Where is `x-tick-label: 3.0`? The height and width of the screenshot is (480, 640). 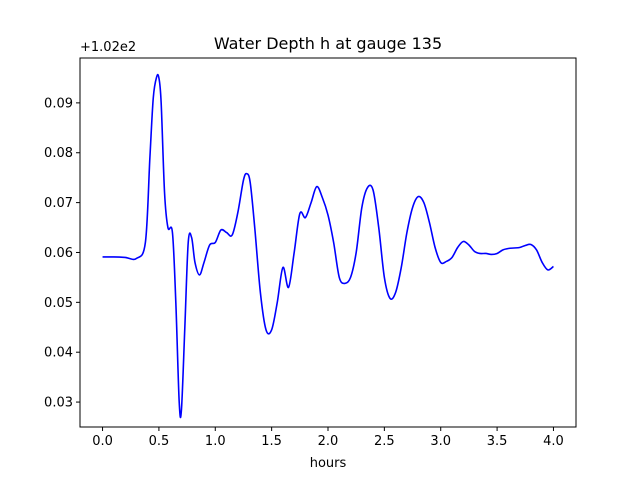
x-tick-label: 3.0 is located at coordinates (440, 441).